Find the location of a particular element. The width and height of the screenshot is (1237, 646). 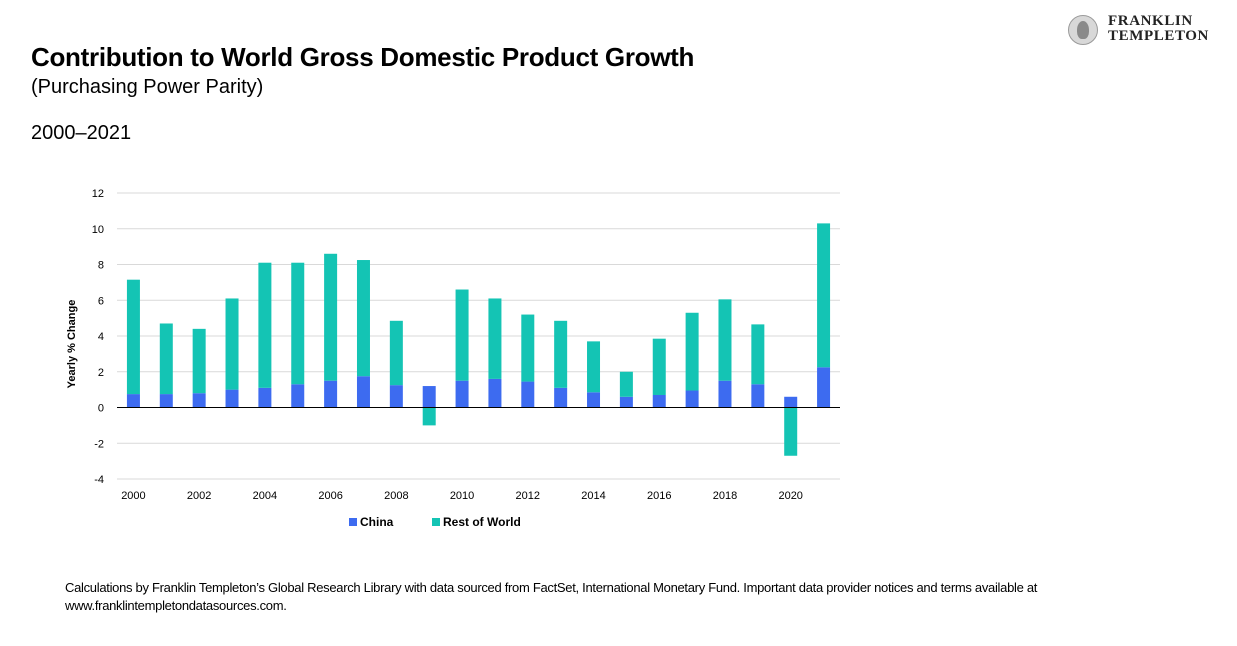

x-tick-label: 2010 is located at coordinates (462, 496).